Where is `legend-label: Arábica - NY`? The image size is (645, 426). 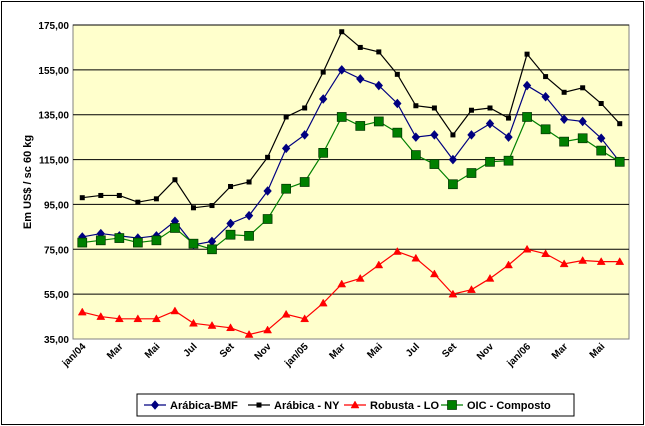
legend-label: Arábica - NY is located at coordinates (307, 406).